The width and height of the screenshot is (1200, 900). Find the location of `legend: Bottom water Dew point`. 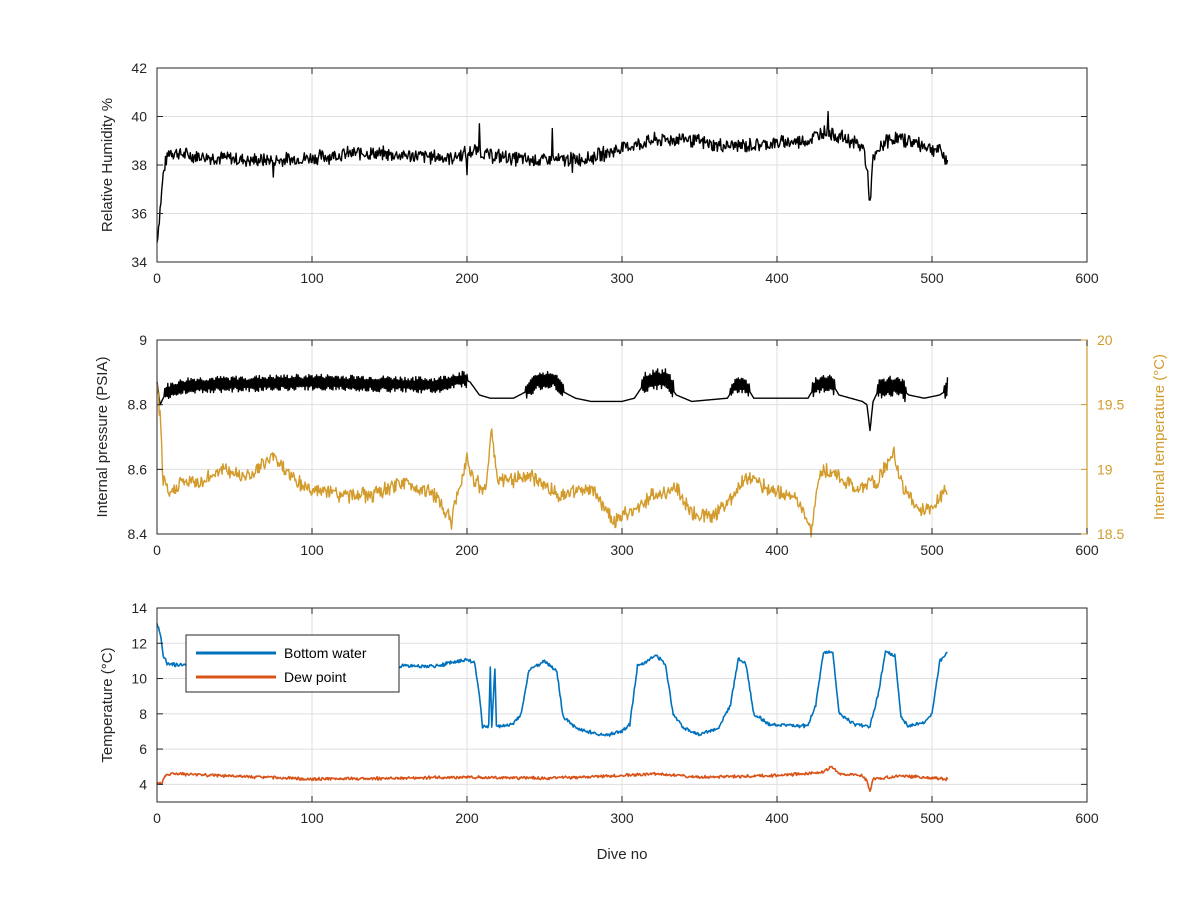

legend: Bottom water Dew point is located at coordinates (292, 663).